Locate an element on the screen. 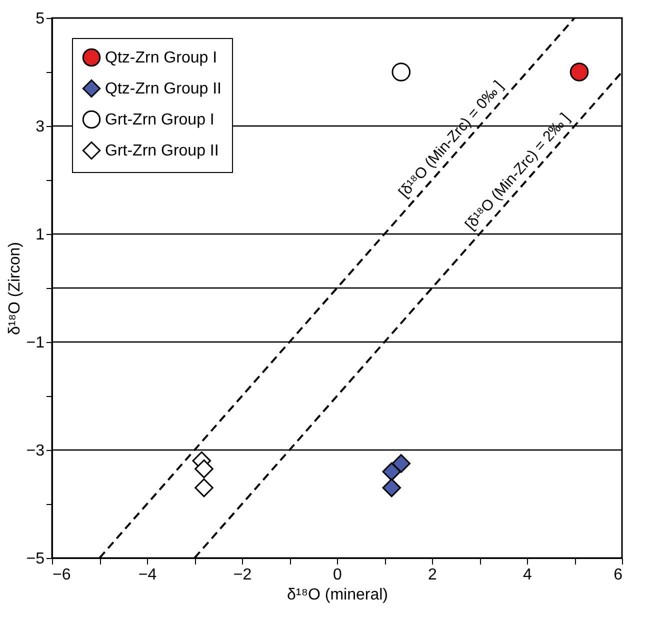  legend-label: Qtz-Zrn Group II is located at coordinates (163, 89).